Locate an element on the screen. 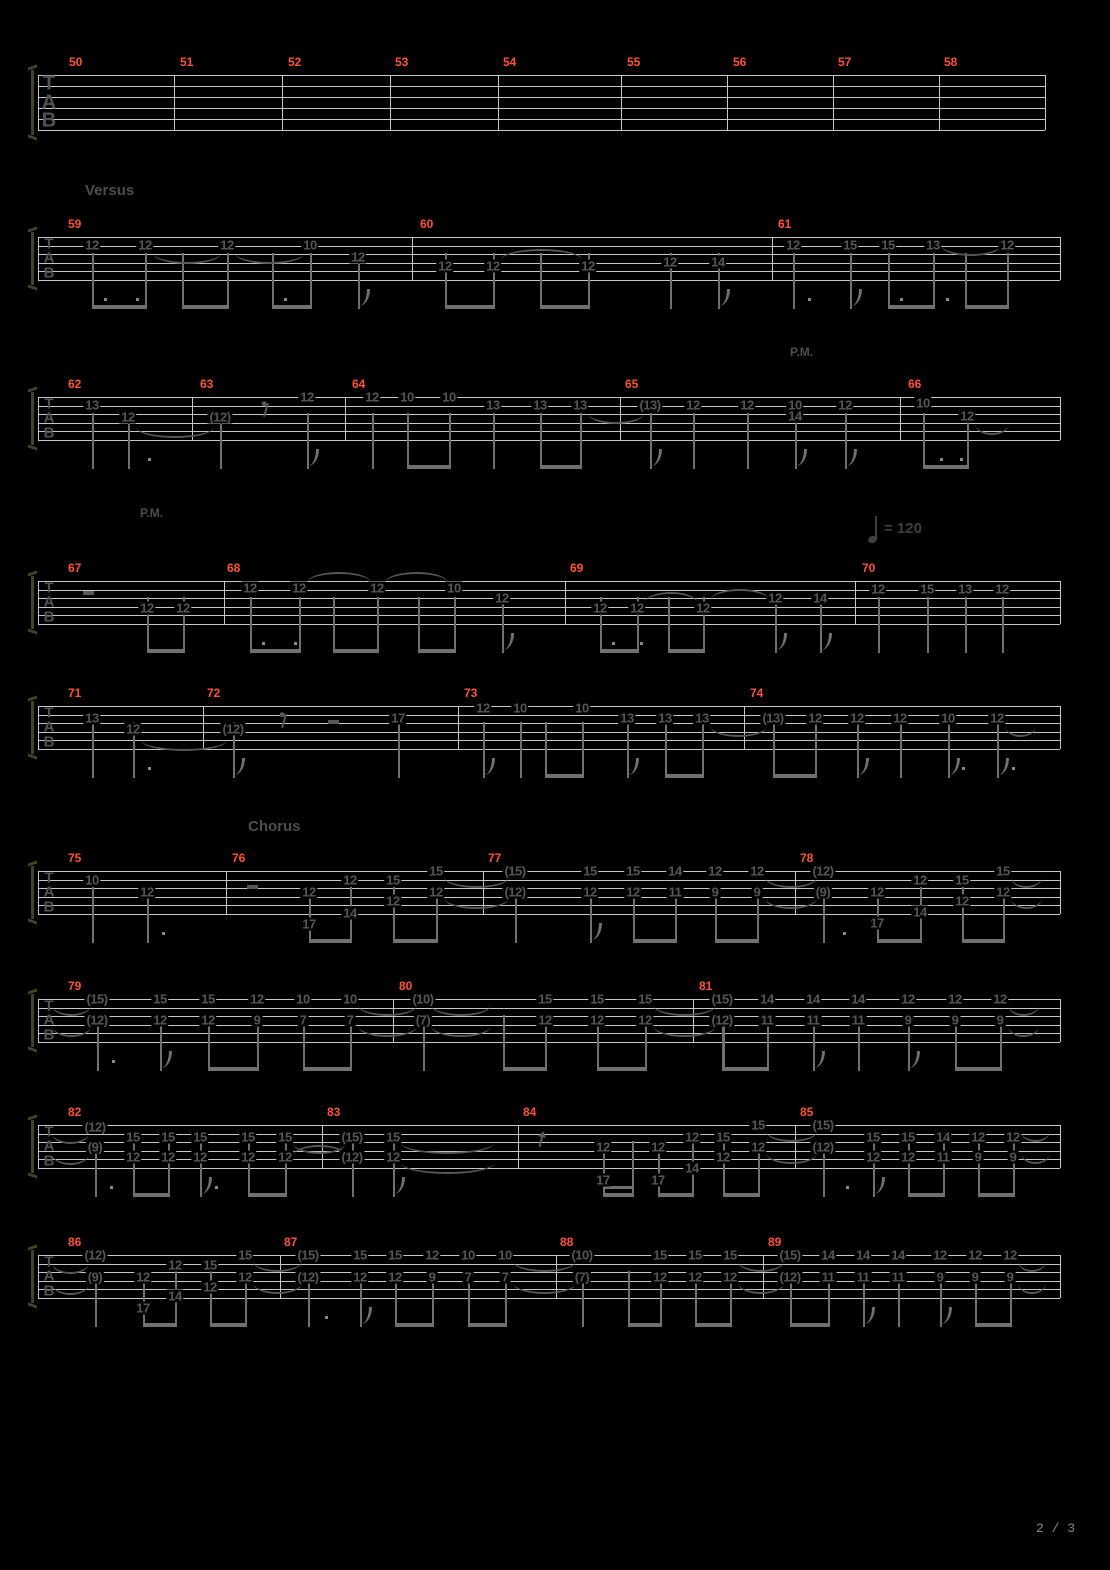  measure-number: 65 is located at coordinates (632, 384).